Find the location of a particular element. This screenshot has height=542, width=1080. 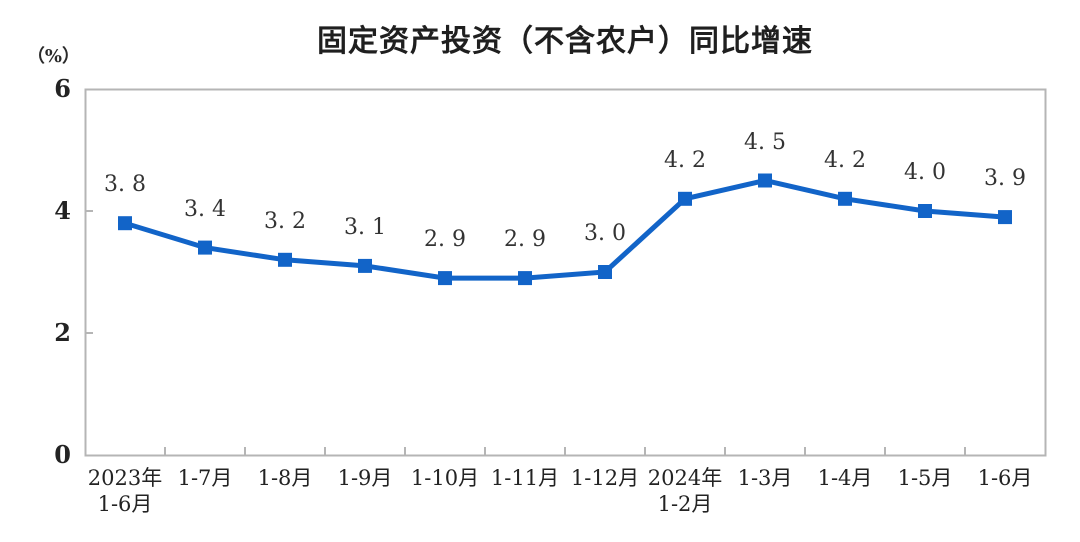

x-category-label: 1-9月 is located at coordinates (365, 478).